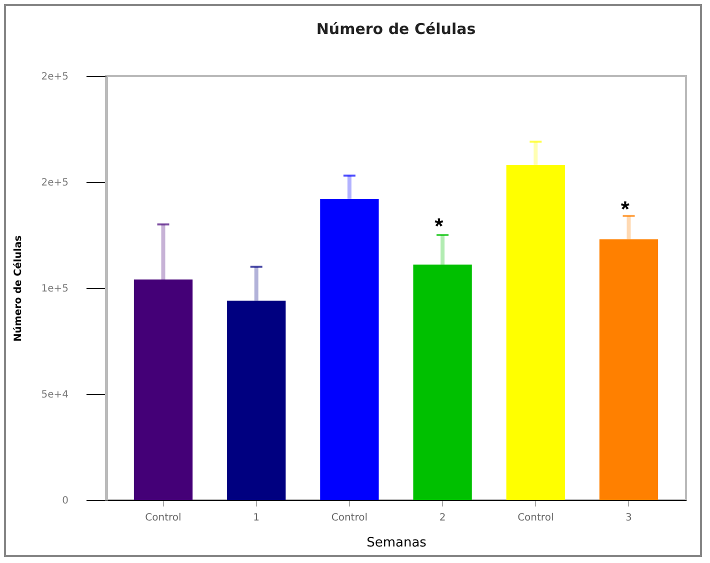  Describe the element at coordinates (396, 29) in the screenshot. I see `chart-title: Número de Células` at that location.